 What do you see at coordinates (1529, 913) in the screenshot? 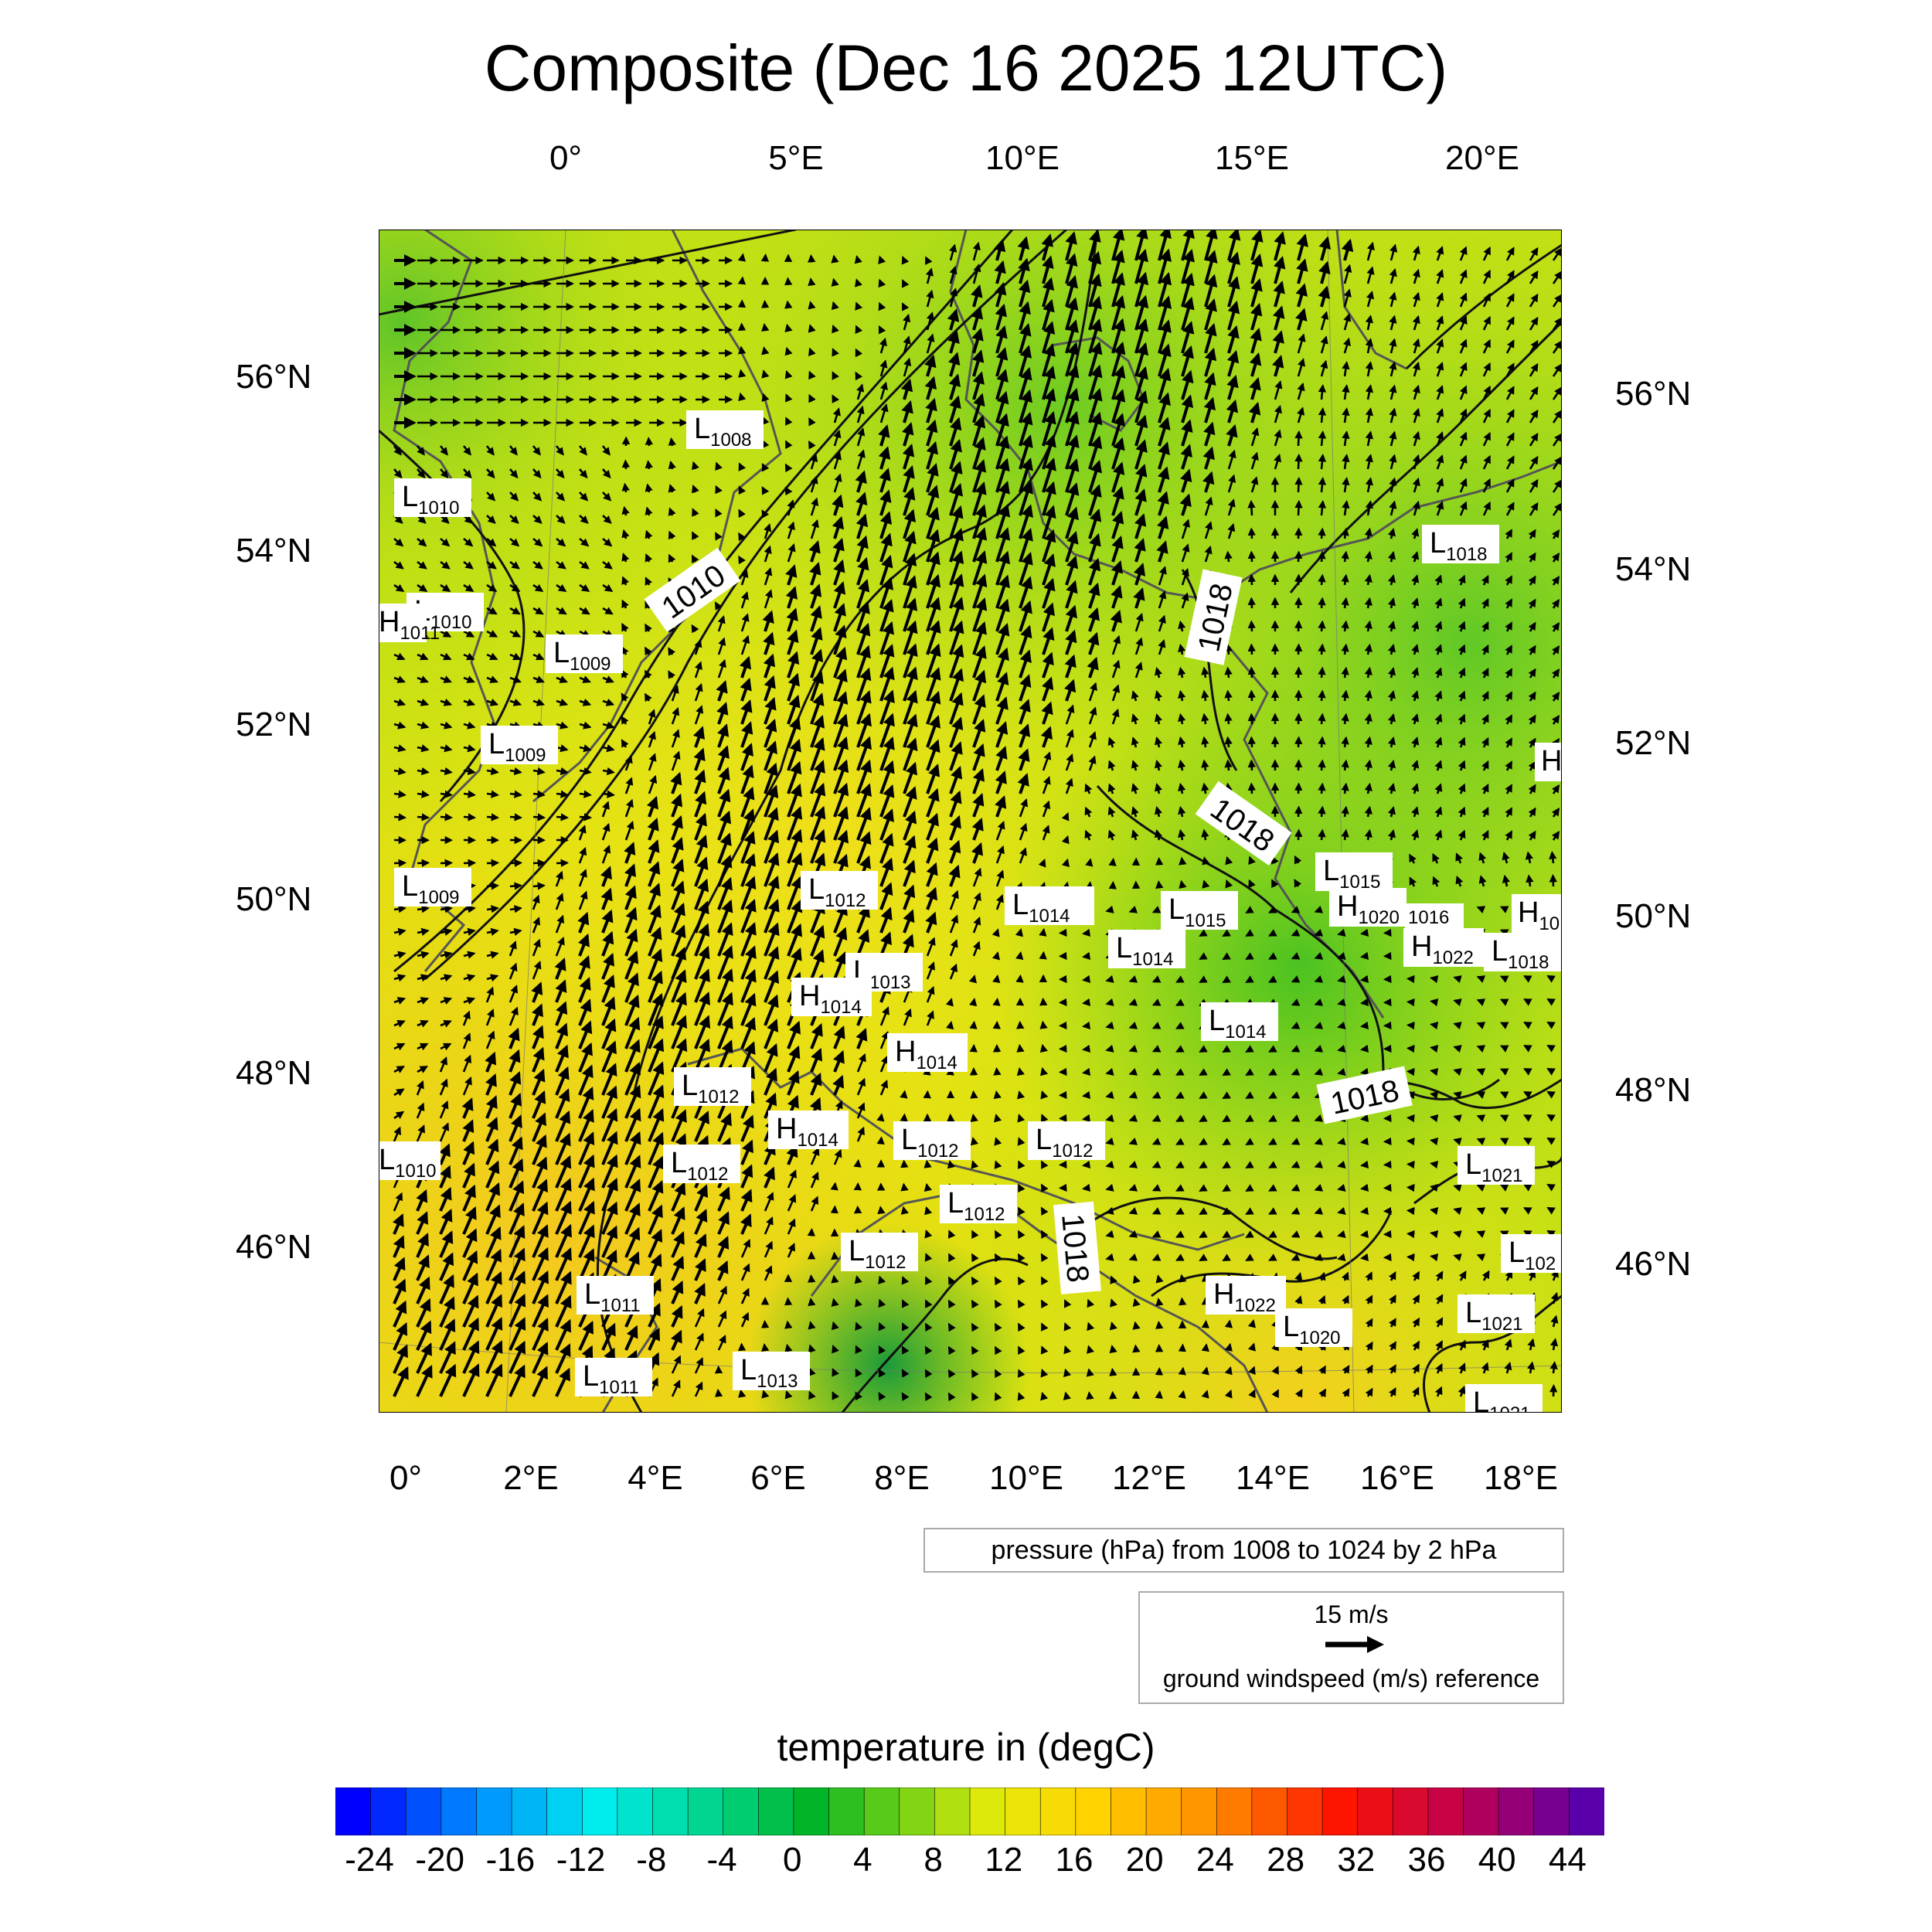
I see `center-type: H` at bounding box center [1529, 913].